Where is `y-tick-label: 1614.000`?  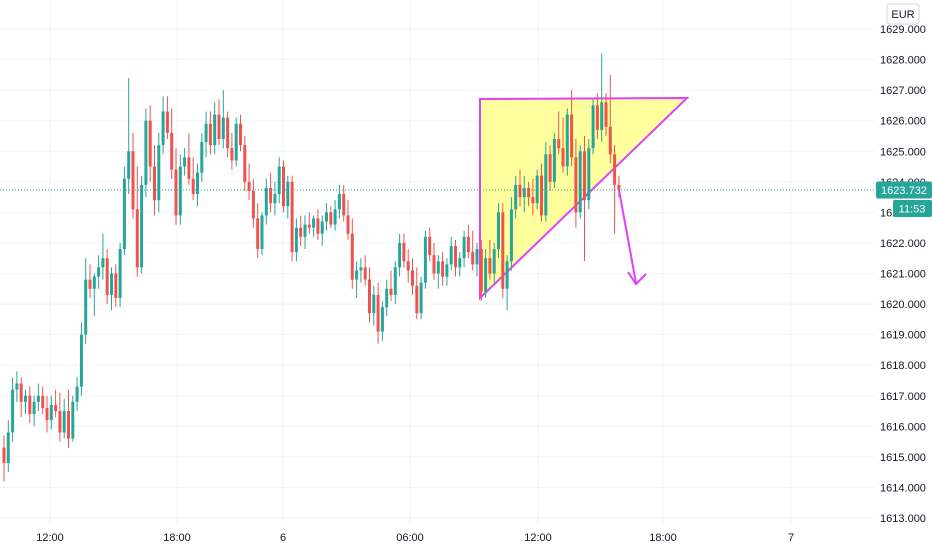 y-tick-label: 1614.000 is located at coordinates (903, 488).